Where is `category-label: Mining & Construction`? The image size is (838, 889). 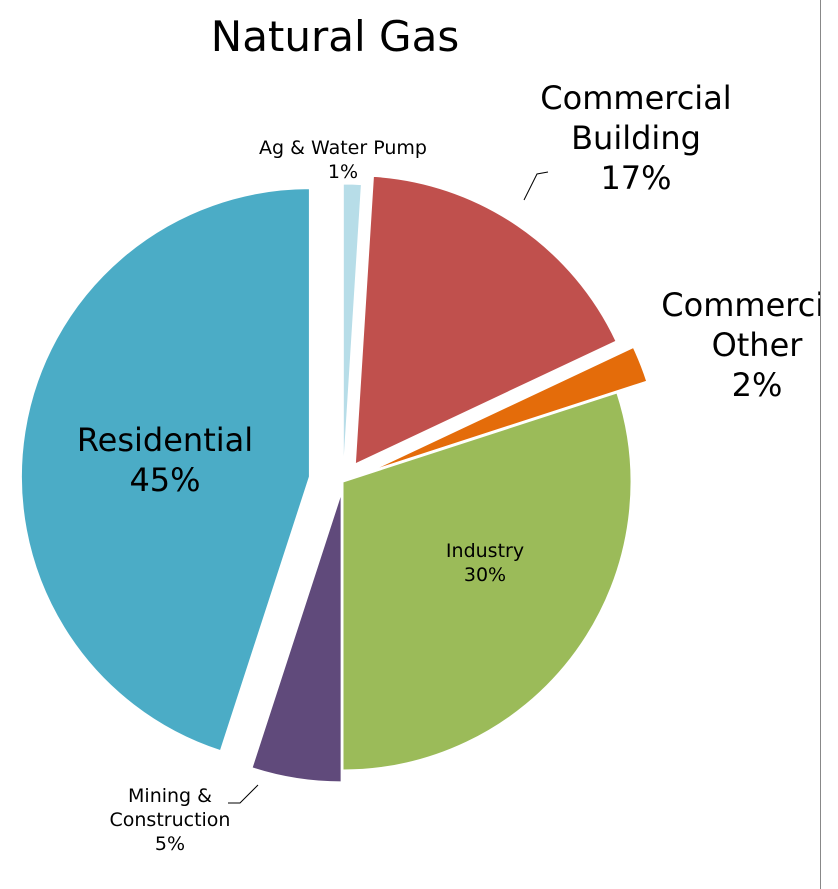 category-label: Mining & Construction is located at coordinates (170, 808).